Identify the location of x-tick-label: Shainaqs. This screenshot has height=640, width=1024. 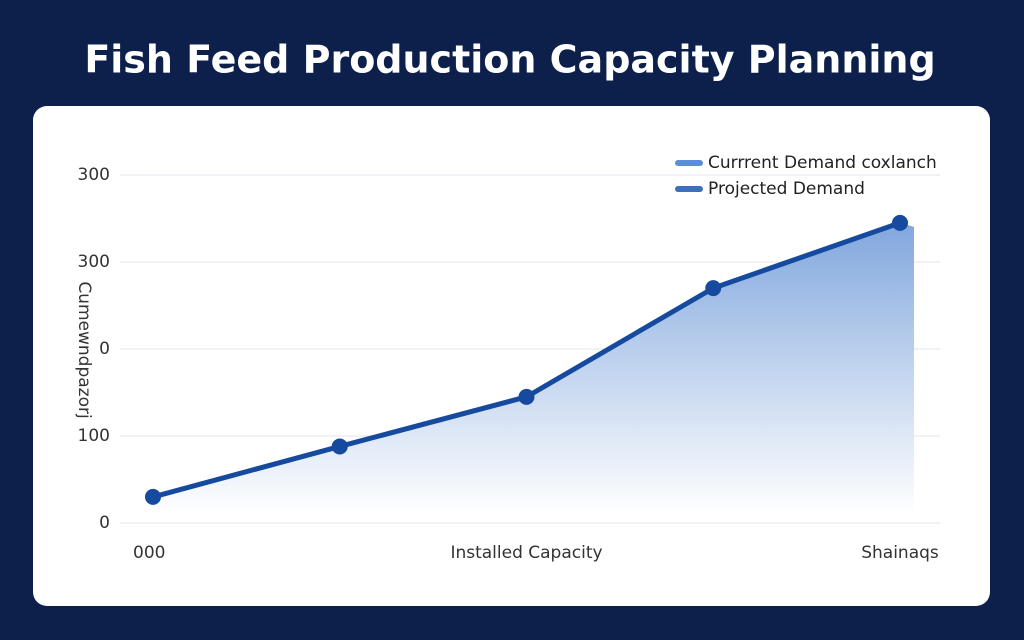
(900, 553).